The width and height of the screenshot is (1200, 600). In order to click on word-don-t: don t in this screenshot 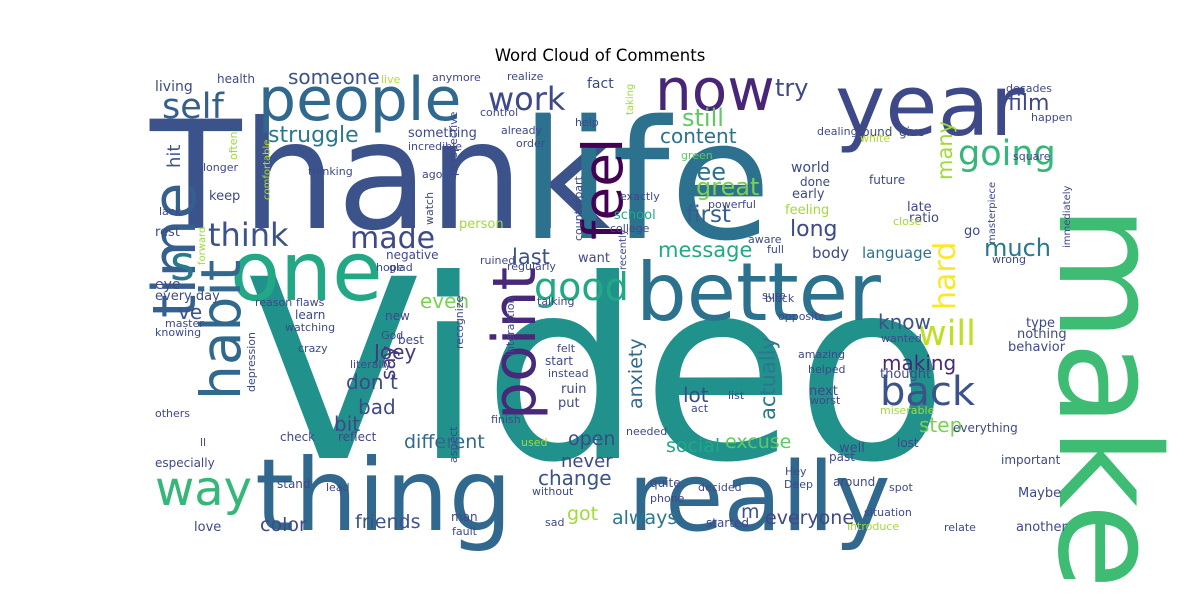, I will do `click(372, 382)`.